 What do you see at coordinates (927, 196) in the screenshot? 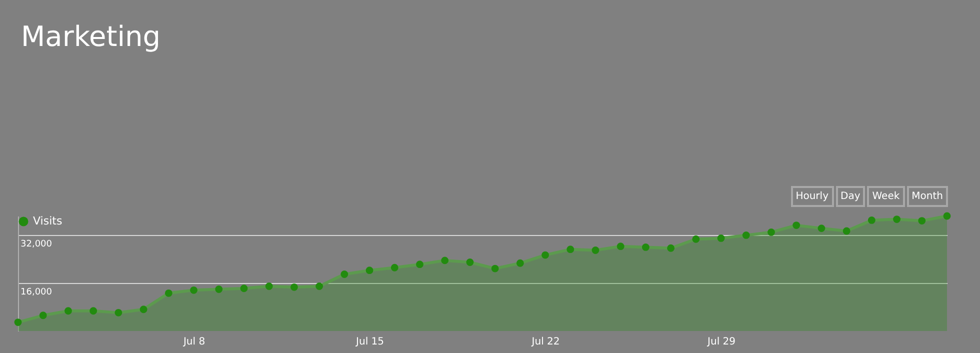
I see `button: Month` at bounding box center [927, 196].